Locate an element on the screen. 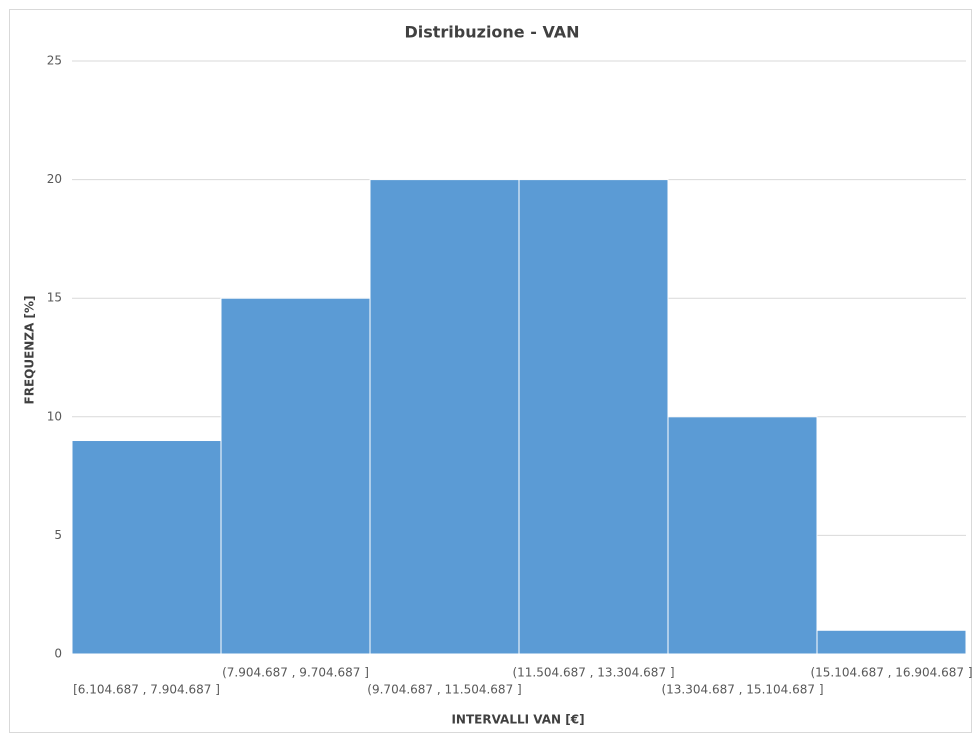 This screenshot has height=733, width=972. x-tick-label: (15.104.687 , 16.904.687 ] is located at coordinates (891, 673).